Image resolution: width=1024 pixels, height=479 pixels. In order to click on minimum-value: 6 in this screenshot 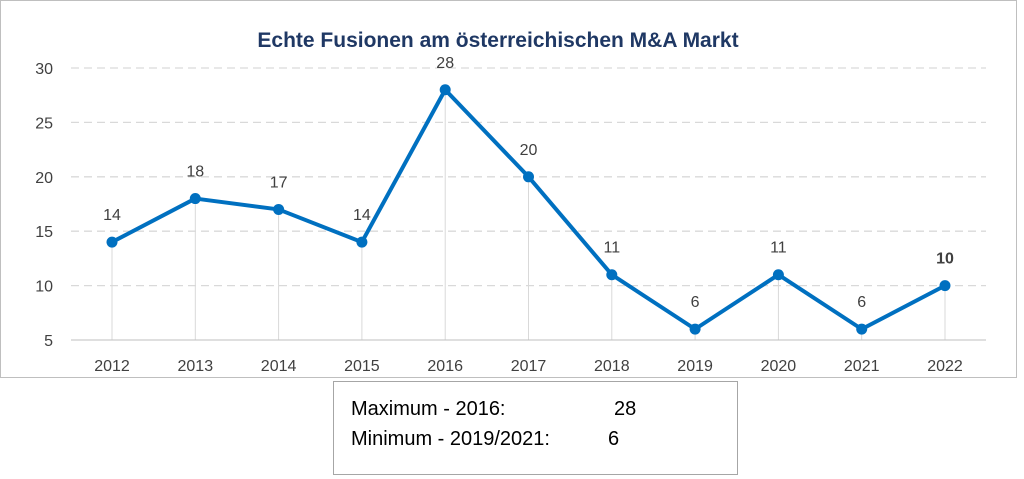, I will do `click(614, 439)`.